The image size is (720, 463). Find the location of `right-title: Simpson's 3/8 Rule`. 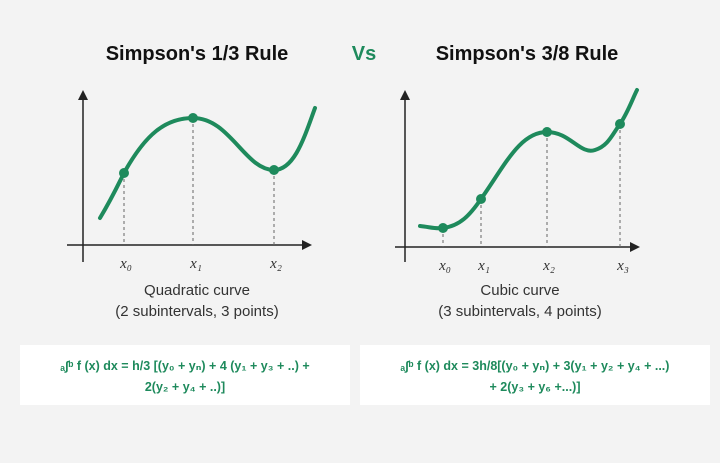

right-title: Simpson's 3/8 Rule is located at coordinates (527, 54).